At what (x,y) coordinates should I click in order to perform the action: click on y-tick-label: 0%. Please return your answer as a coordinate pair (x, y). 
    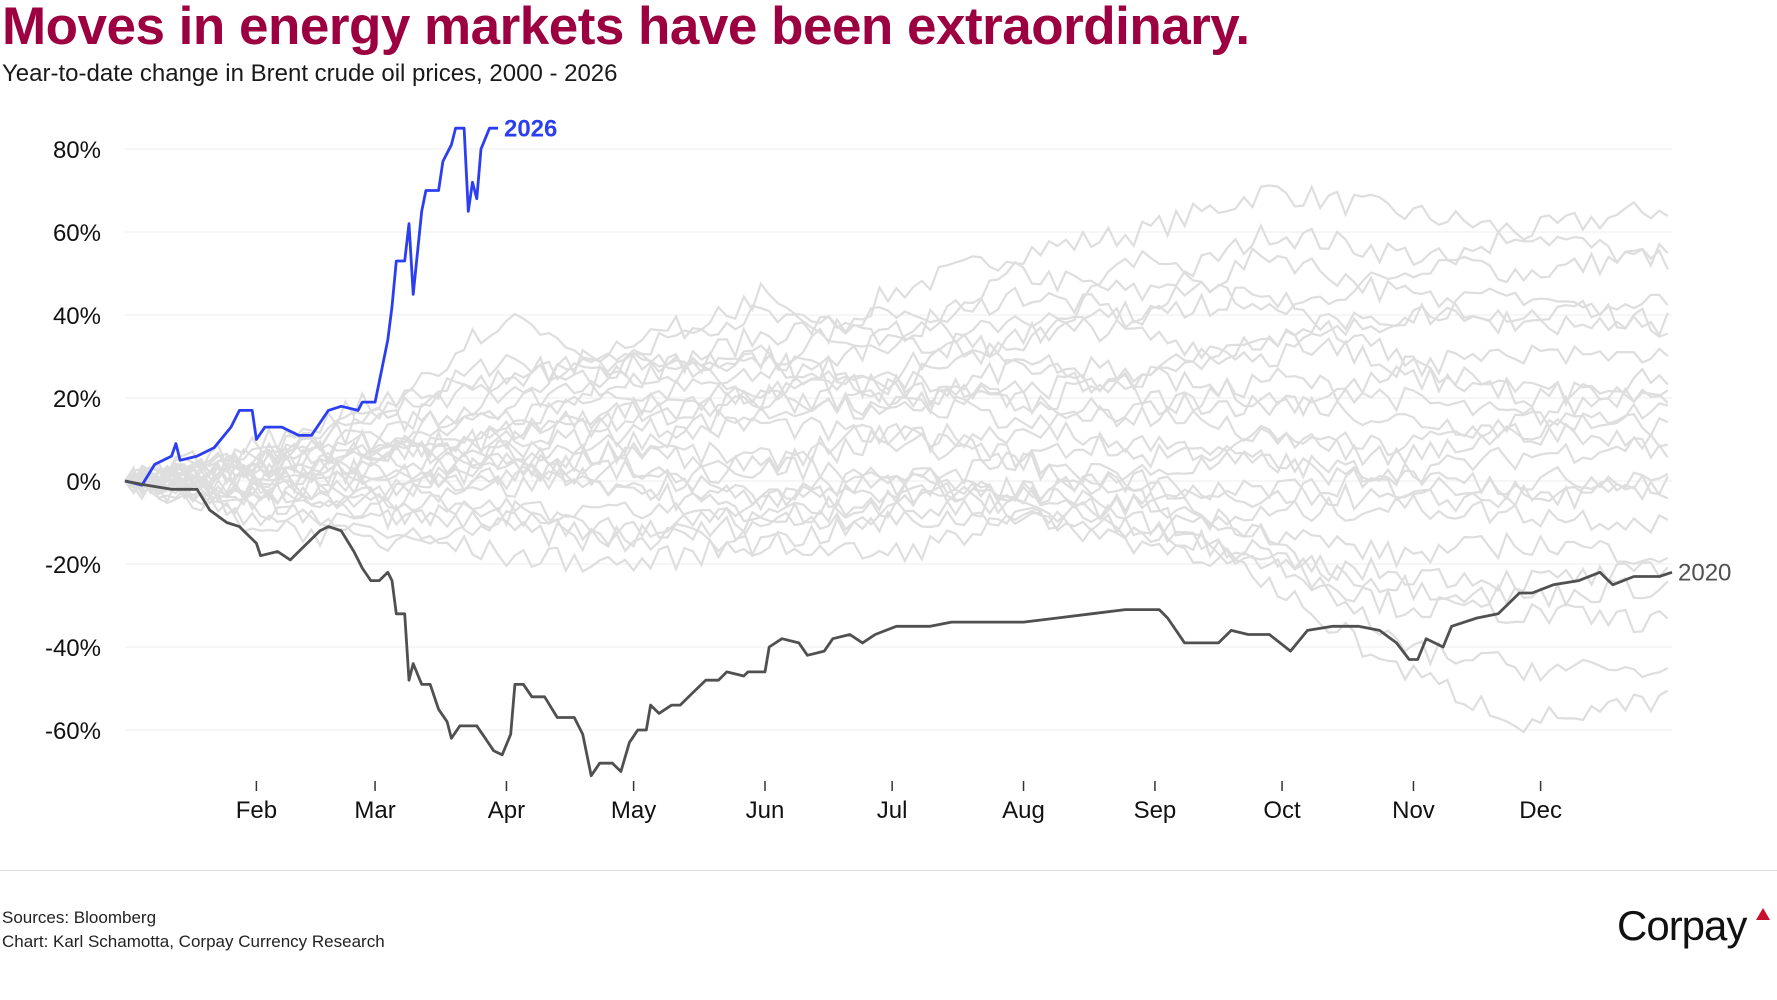
    Looking at the image, I should click on (83, 482).